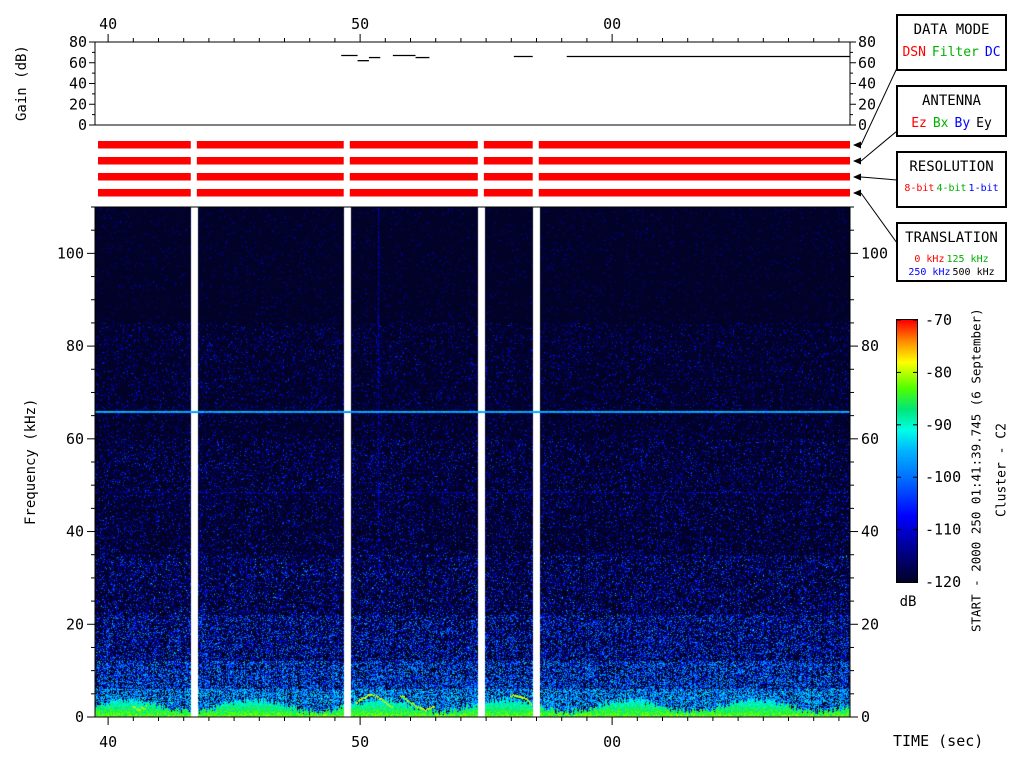  What do you see at coordinates (908, 602) in the screenshot?
I see `colorbar-unit-label: dB` at bounding box center [908, 602].